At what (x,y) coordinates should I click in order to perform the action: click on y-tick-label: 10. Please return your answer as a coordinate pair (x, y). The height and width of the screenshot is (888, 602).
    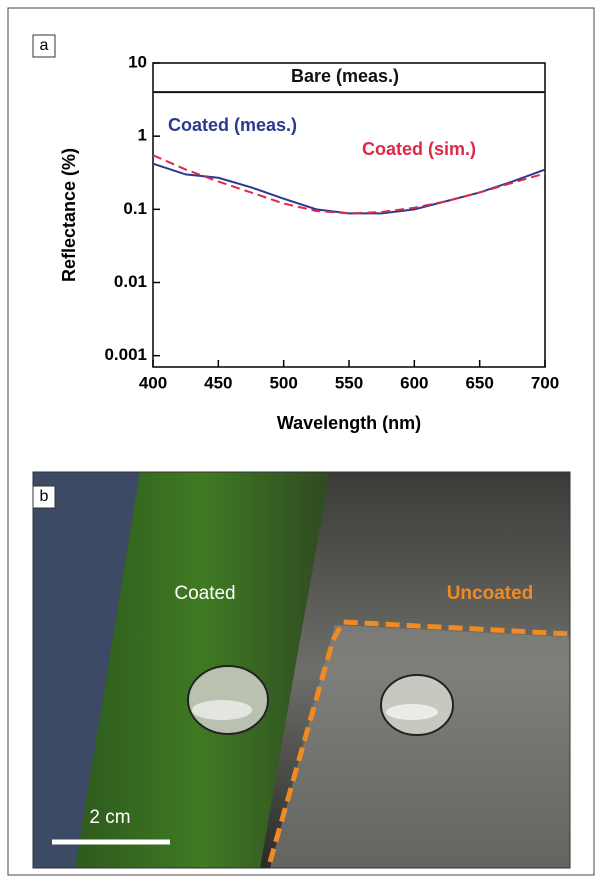
    Looking at the image, I should click on (137, 61).